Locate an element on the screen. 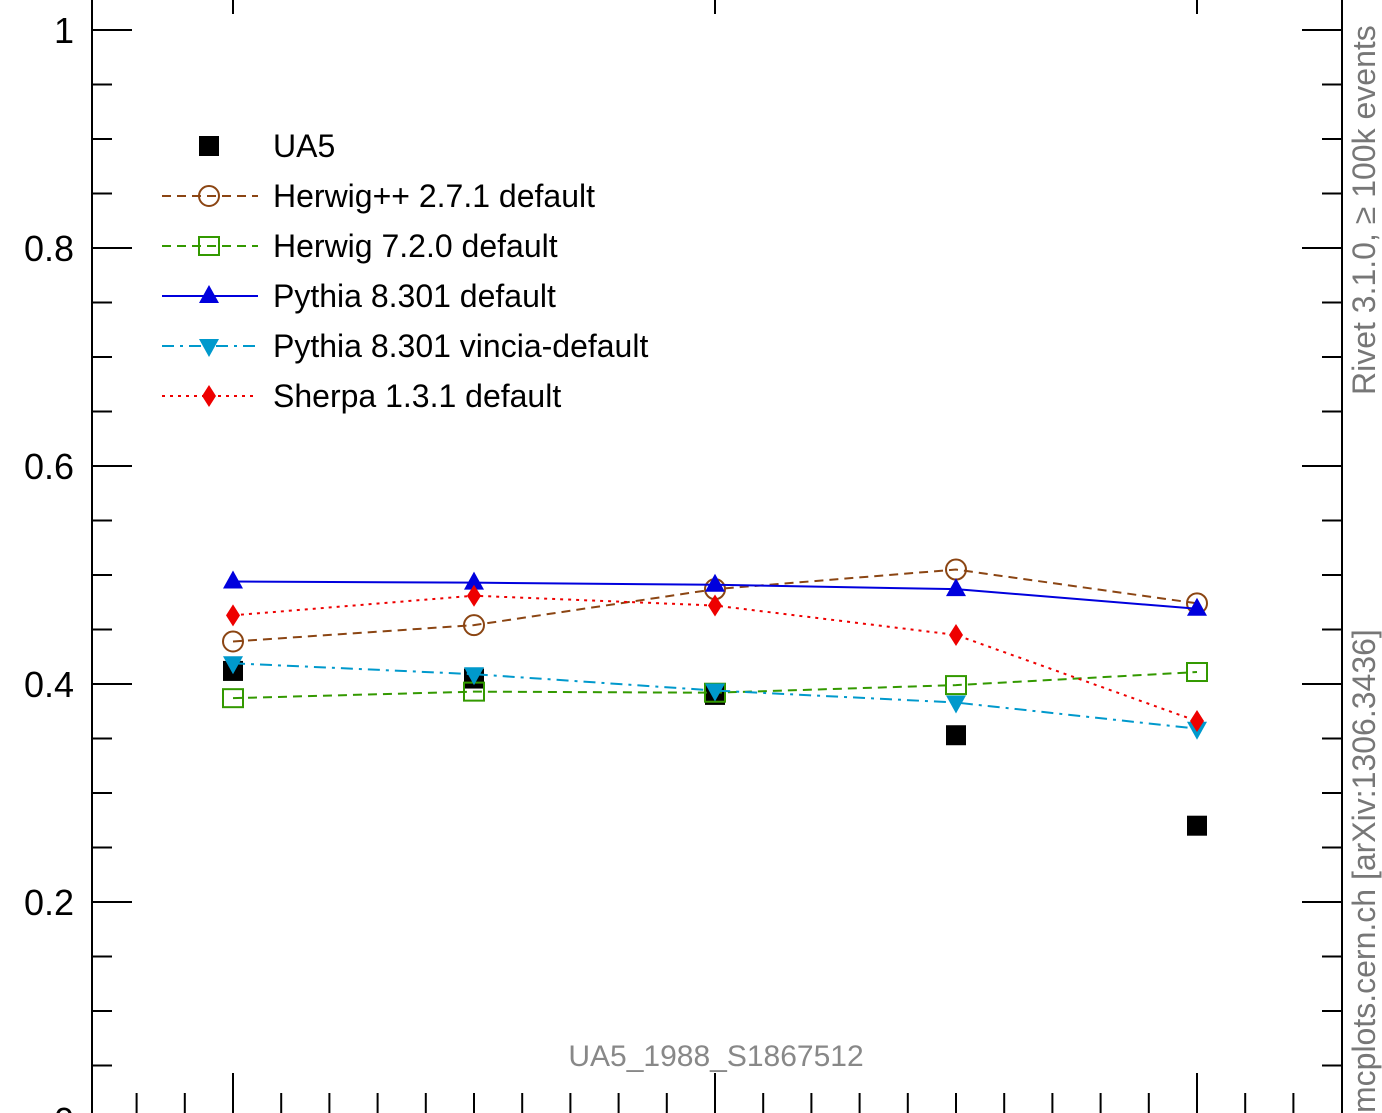 The image size is (1382, 1113). y-tick-label: 0.4 is located at coordinates (49, 684).